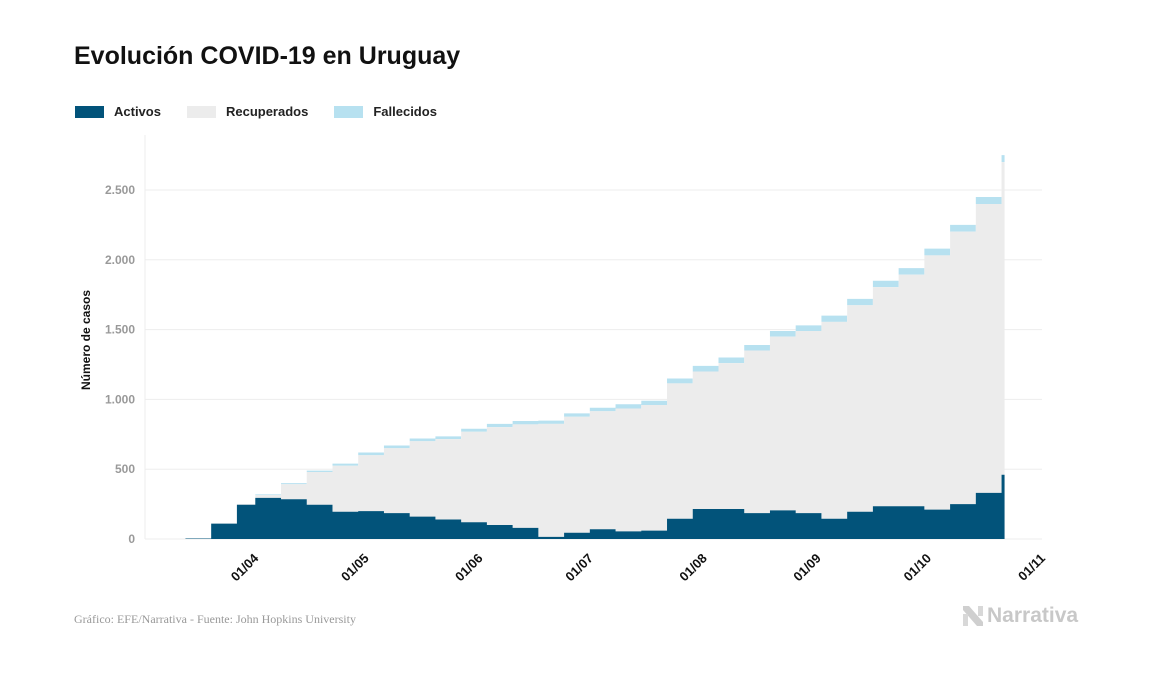  I want to click on legend: Activos Recuperados Fallecidos, so click(256, 111).